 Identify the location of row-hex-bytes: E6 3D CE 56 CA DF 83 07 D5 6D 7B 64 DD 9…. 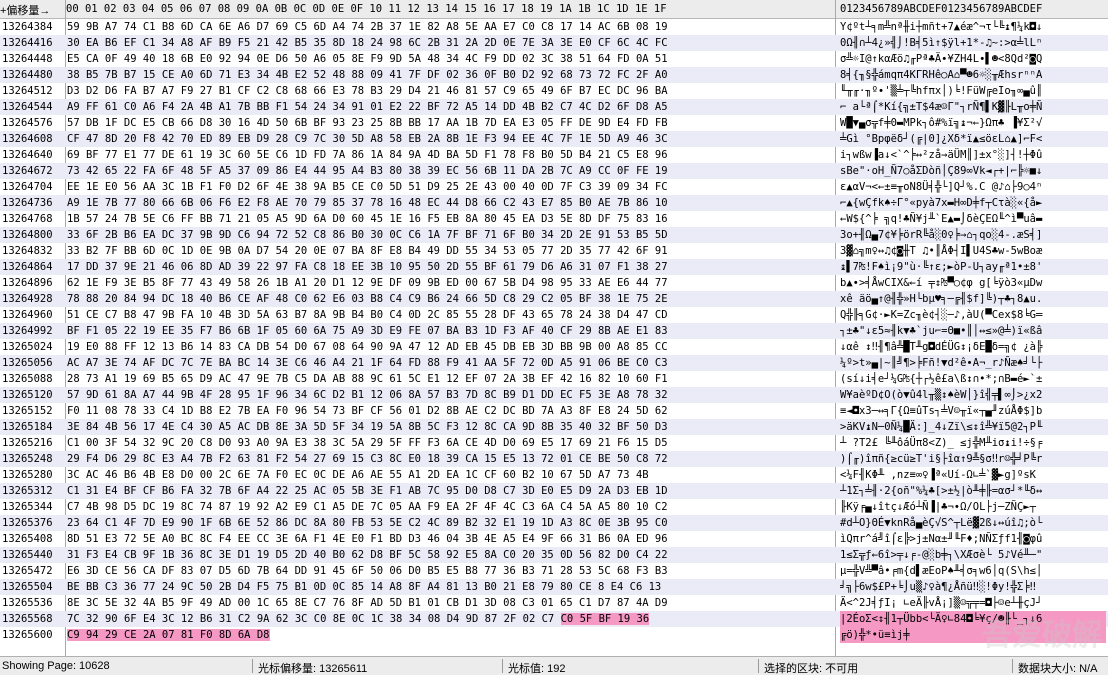
(367, 571).